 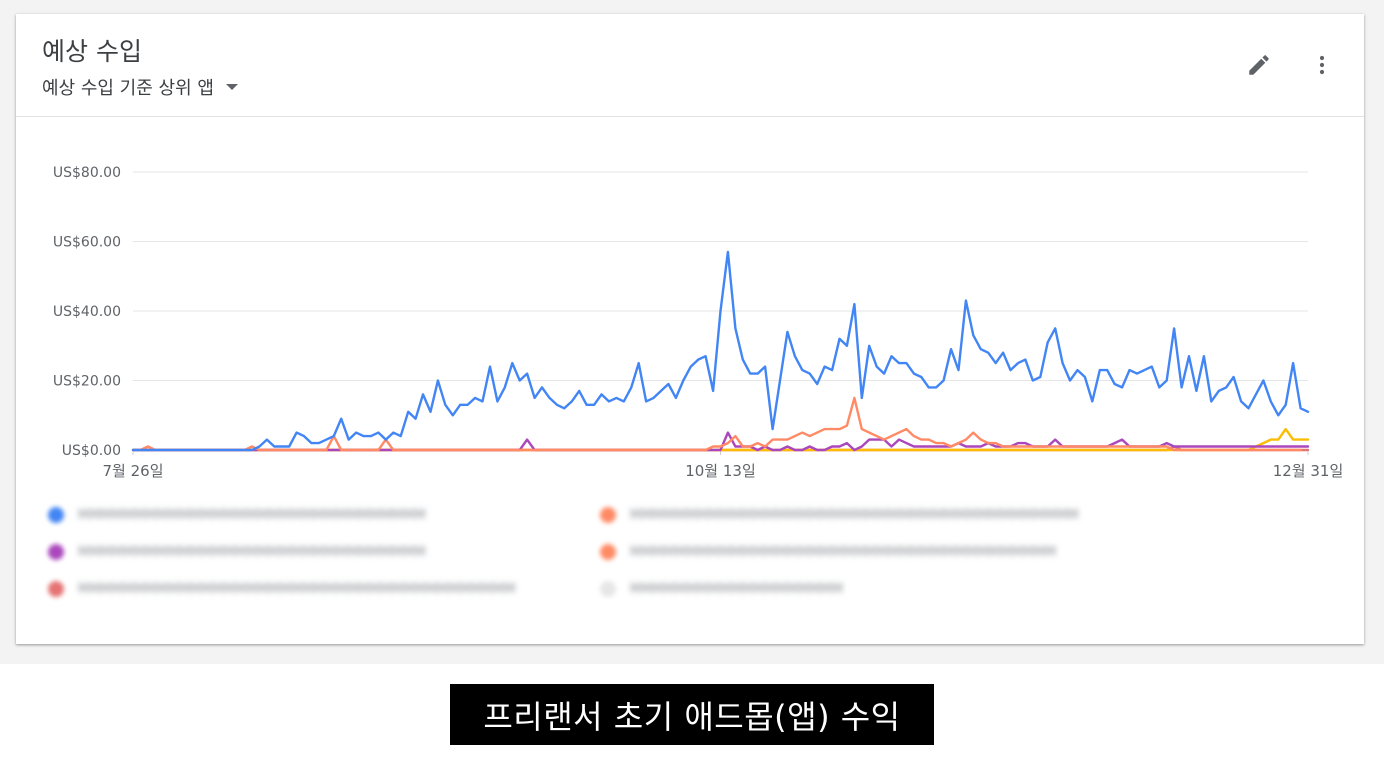 I want to click on edit-button, so click(x=1259, y=65).